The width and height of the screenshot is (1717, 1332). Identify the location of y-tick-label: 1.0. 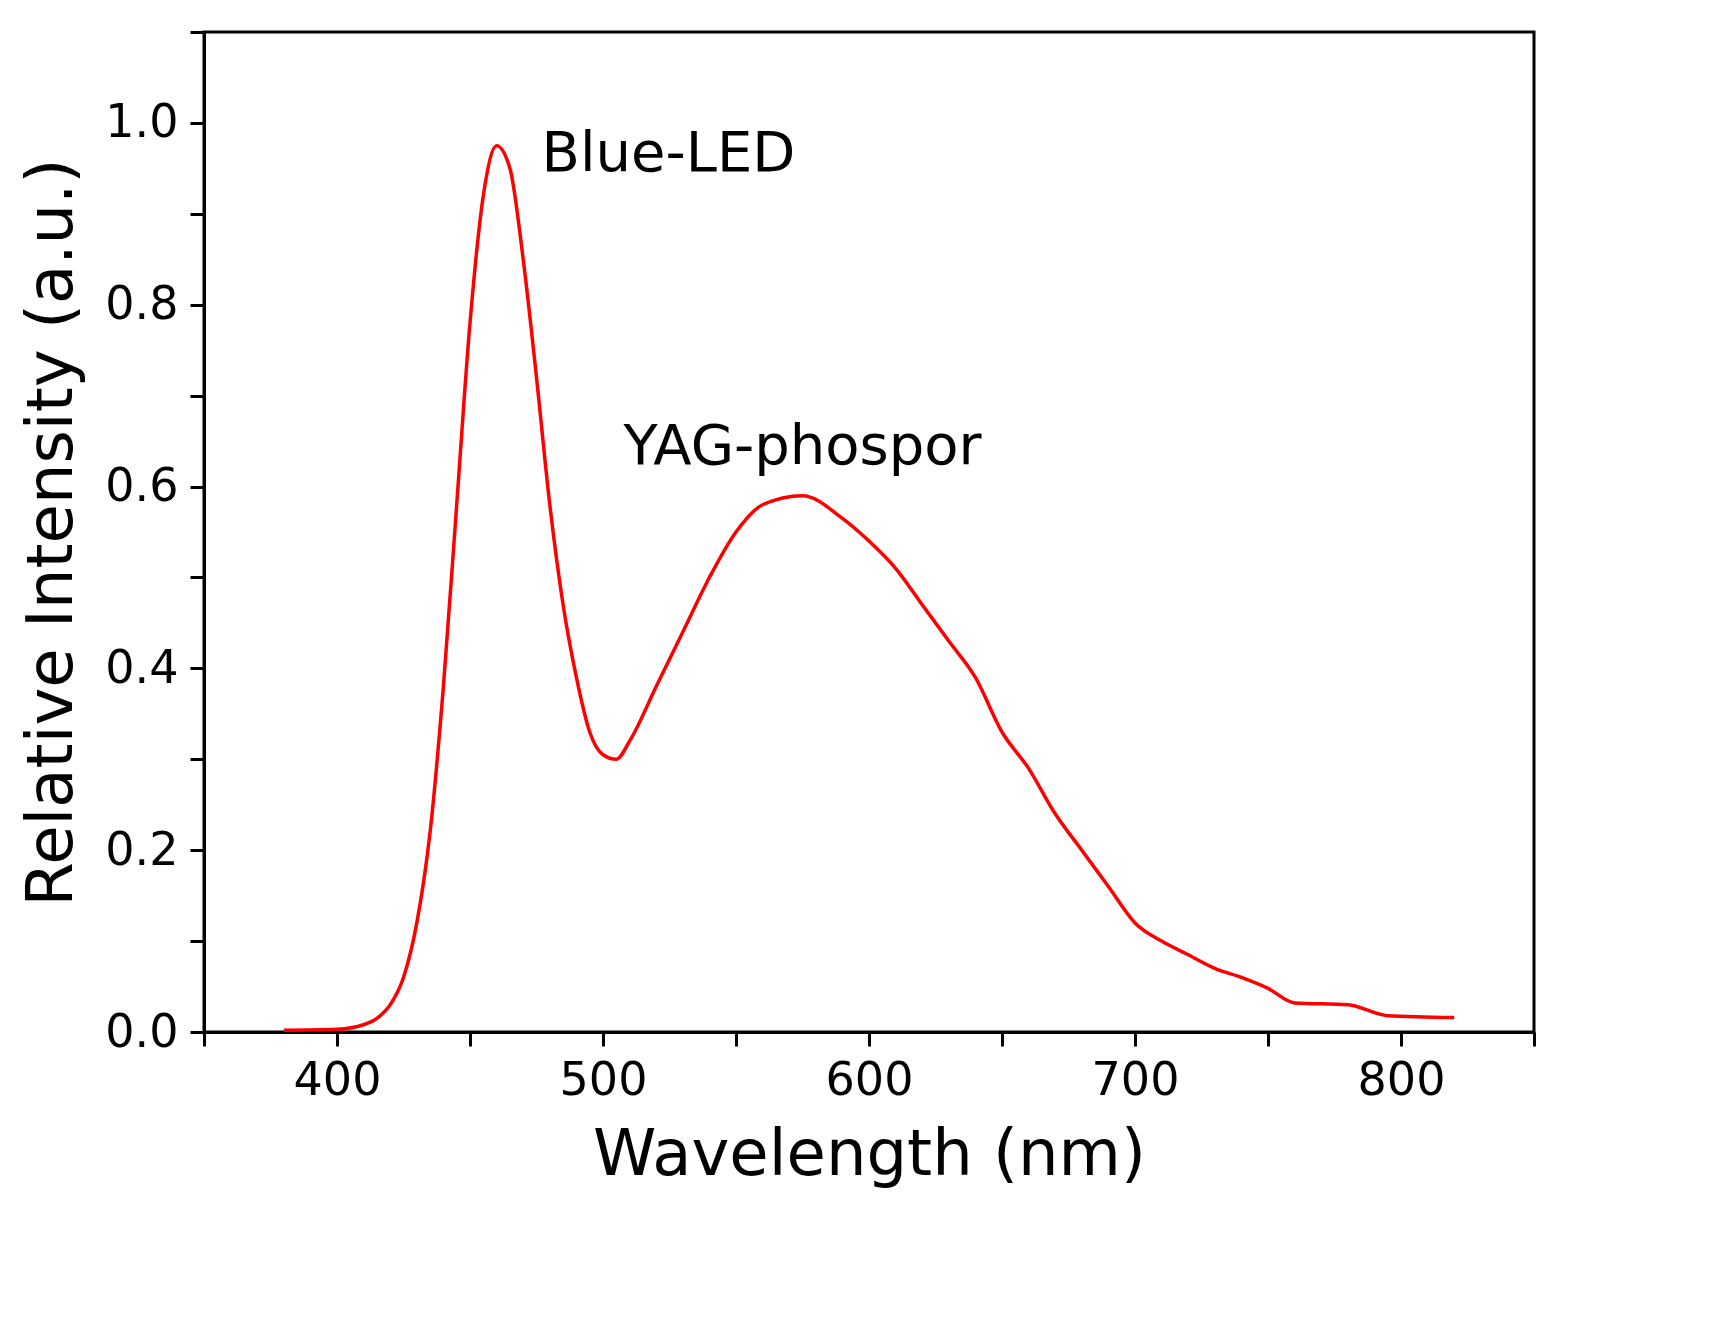
(142, 121).